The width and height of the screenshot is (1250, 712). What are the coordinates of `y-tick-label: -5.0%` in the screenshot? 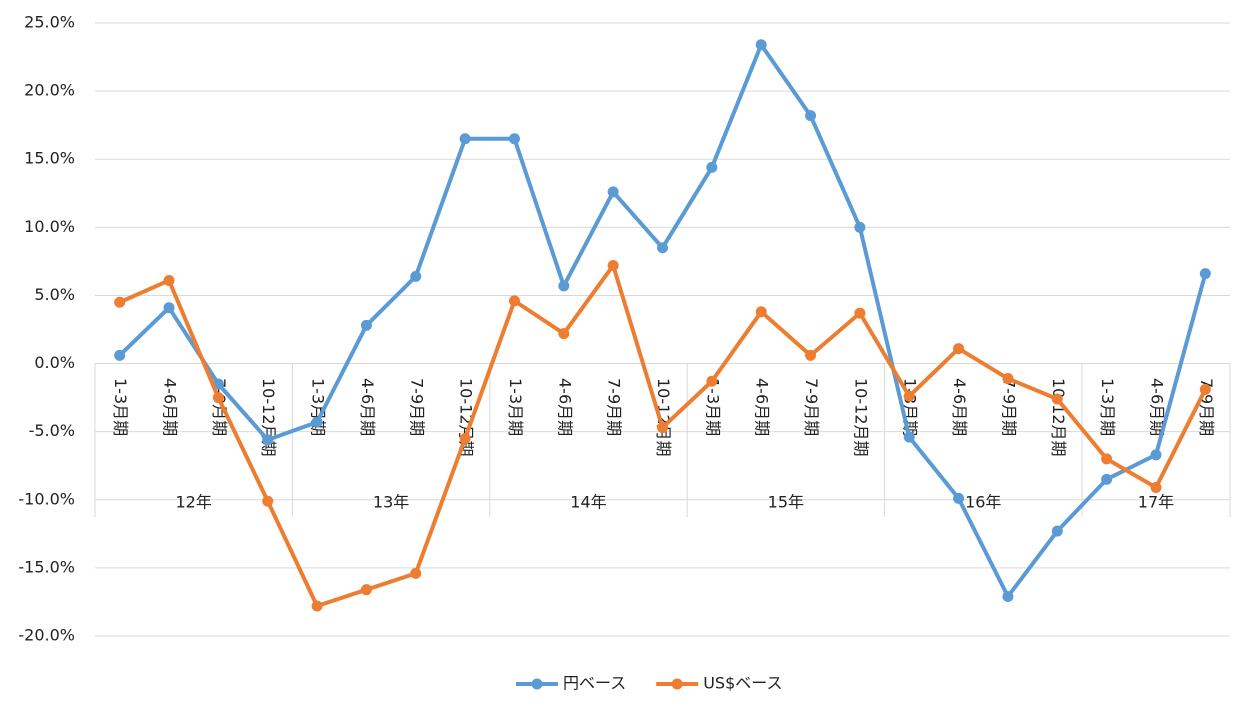 It's located at (52, 430).